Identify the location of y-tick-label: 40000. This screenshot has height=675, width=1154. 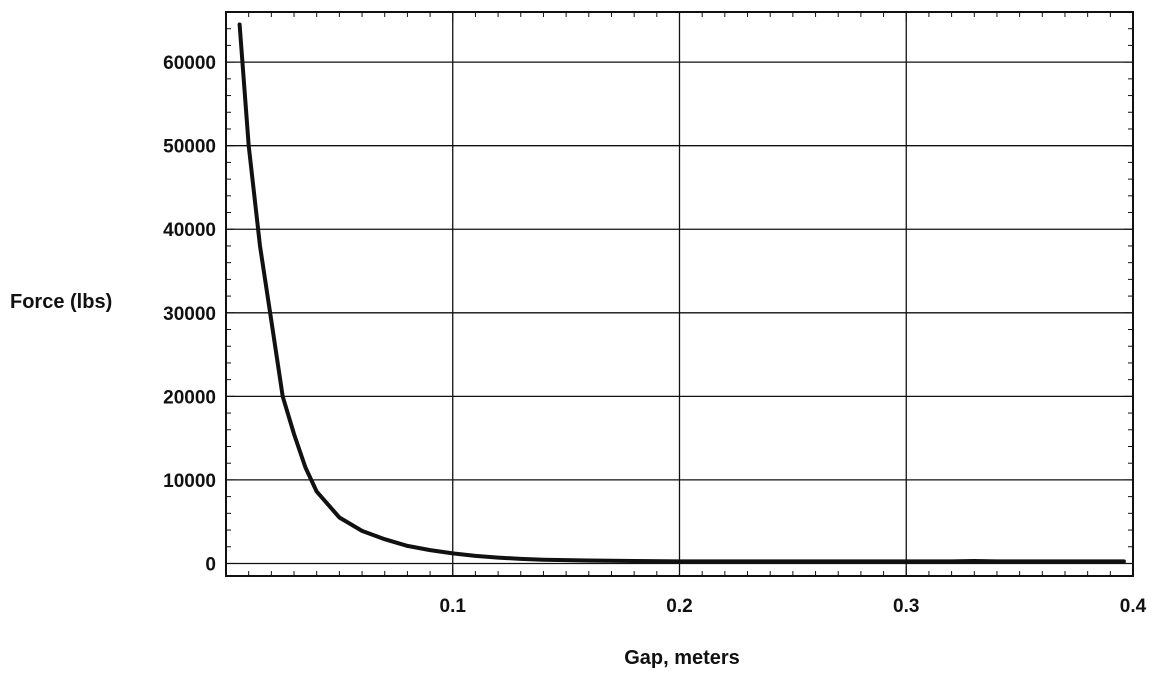
(189, 230).